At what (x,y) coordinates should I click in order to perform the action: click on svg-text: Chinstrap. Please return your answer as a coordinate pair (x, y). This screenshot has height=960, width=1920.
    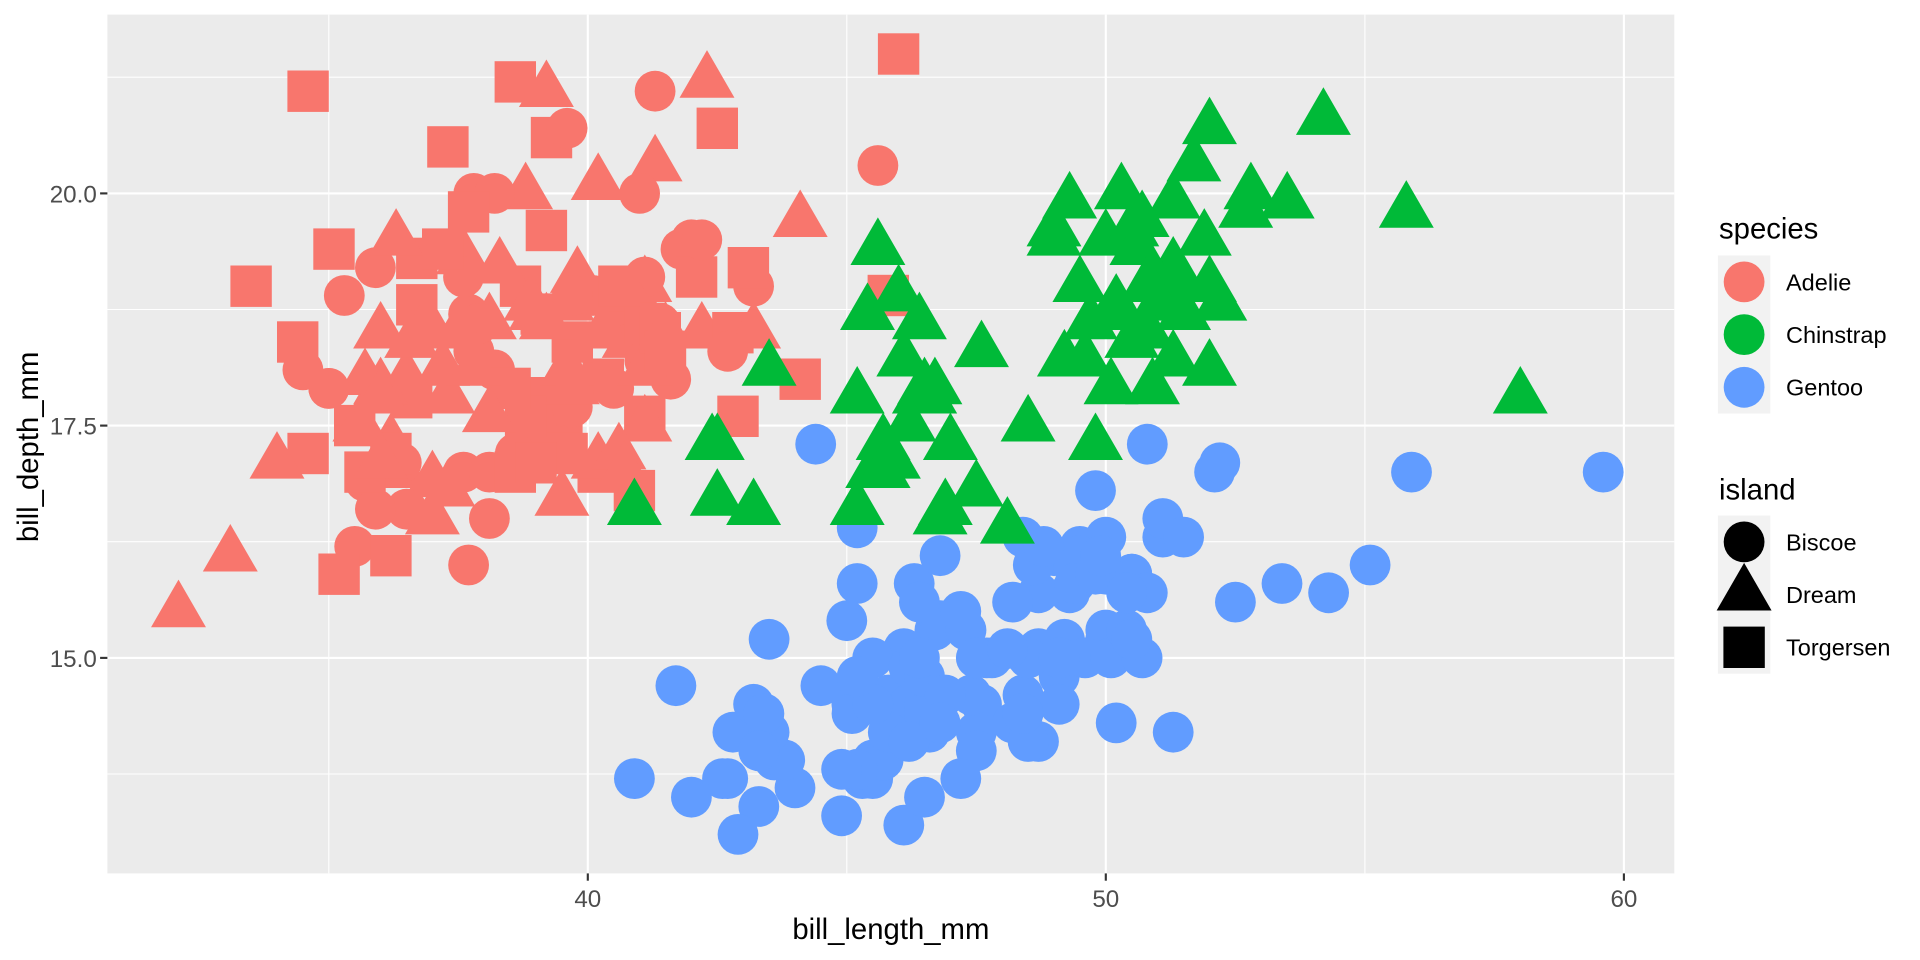
    Looking at the image, I should click on (1836, 335).